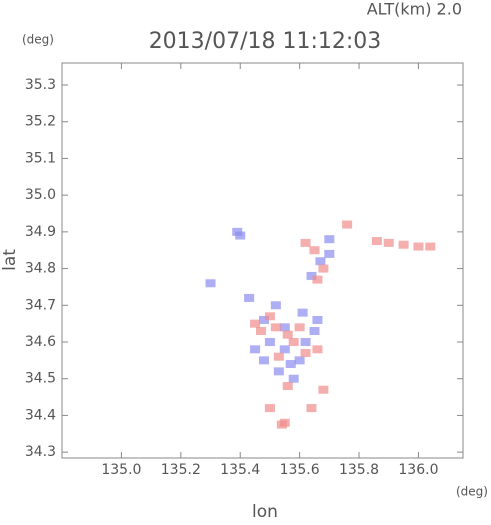 This screenshot has height=525, width=491. Describe the element at coordinates (40, 122) in the screenshot. I see `y-tick-label: 35.2` at that location.